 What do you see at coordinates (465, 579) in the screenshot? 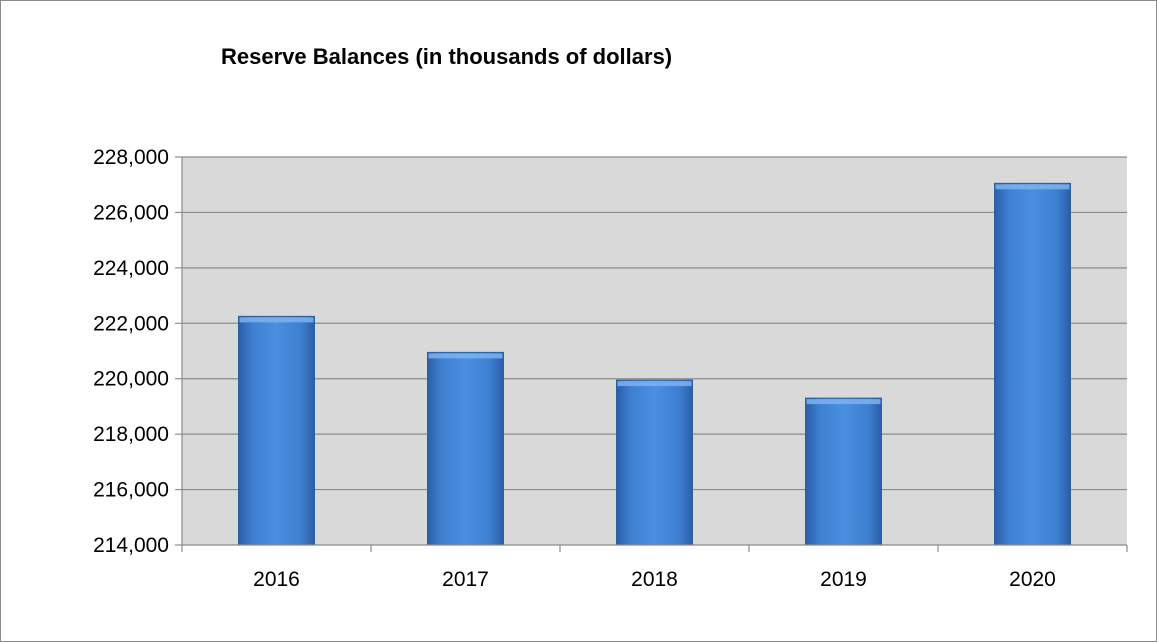
I see `x-tick-label: 2017` at bounding box center [465, 579].